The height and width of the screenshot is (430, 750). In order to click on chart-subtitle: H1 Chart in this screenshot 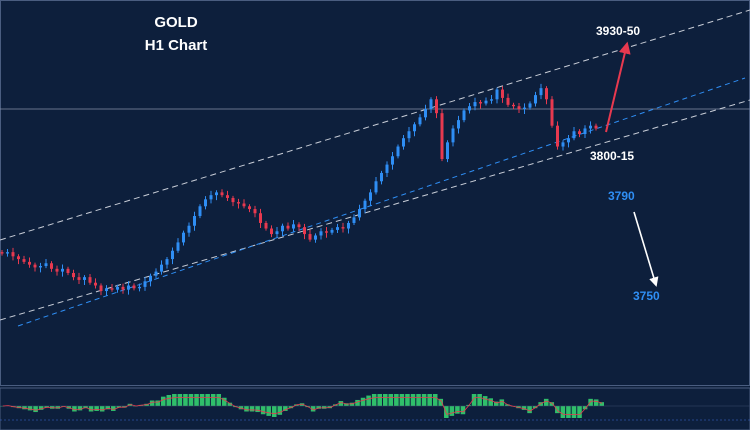, I will do `click(176, 45)`.